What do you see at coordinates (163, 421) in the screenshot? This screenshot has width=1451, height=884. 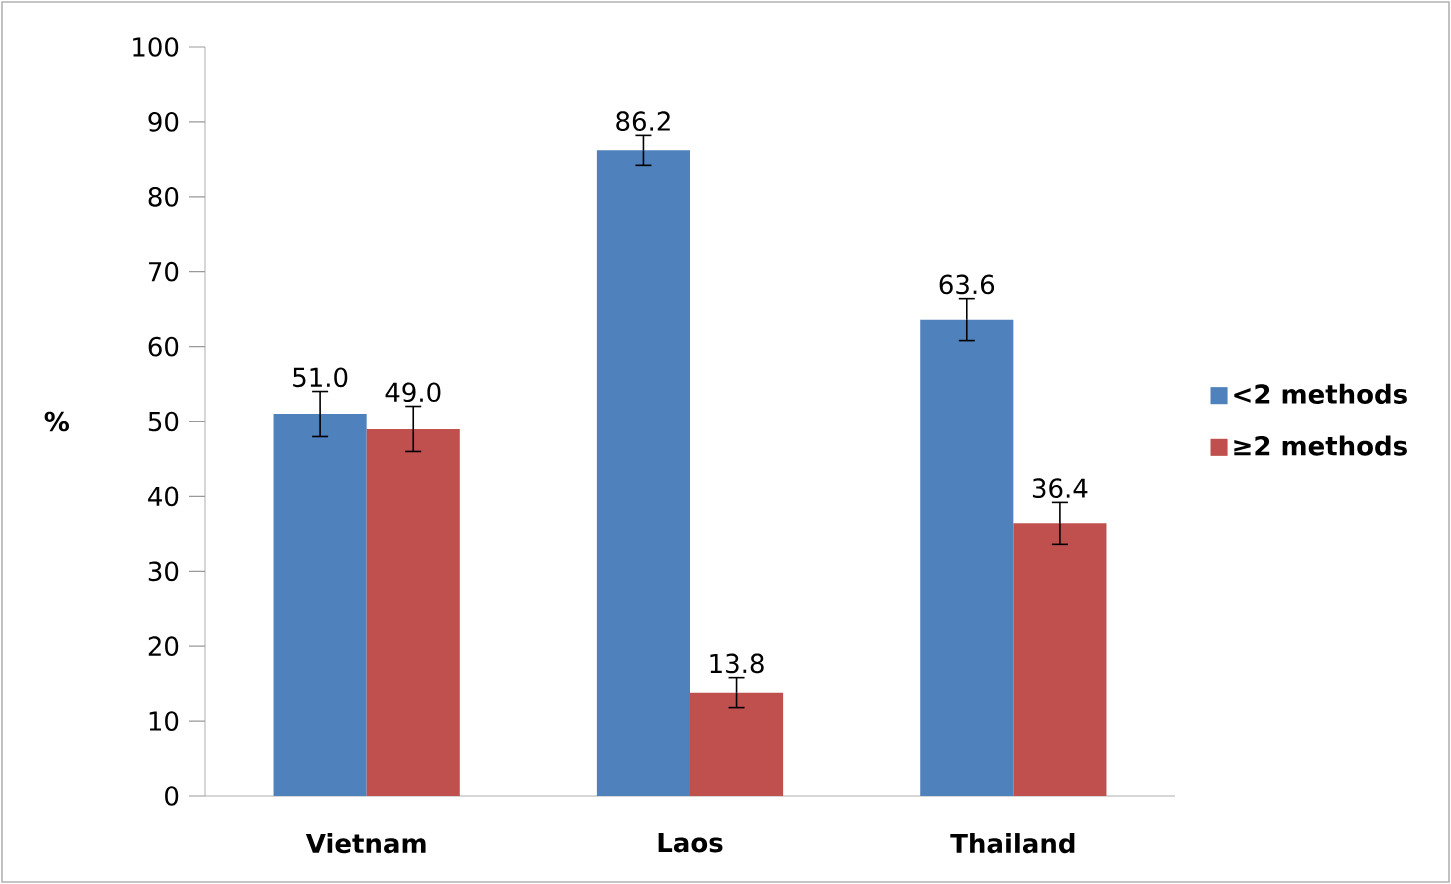 I see `y-tick-label: 50` at bounding box center [163, 421].